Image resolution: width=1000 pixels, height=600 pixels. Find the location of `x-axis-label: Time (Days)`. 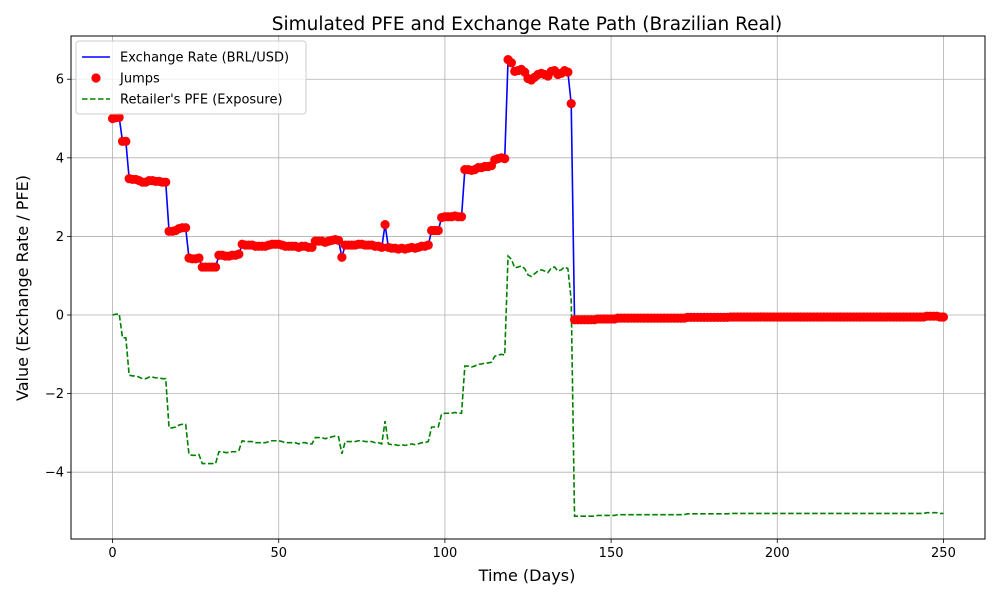

x-axis-label: Time (Days) is located at coordinates (527, 575).